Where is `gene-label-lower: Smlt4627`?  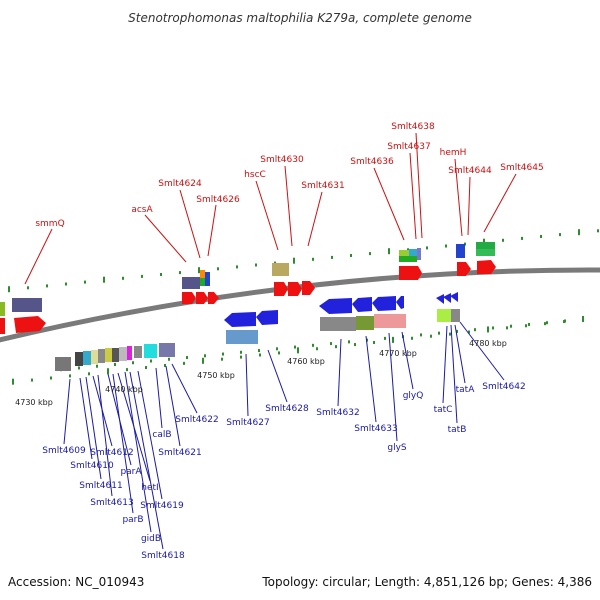 gene-label-lower: Smlt4627 is located at coordinates (247, 423).